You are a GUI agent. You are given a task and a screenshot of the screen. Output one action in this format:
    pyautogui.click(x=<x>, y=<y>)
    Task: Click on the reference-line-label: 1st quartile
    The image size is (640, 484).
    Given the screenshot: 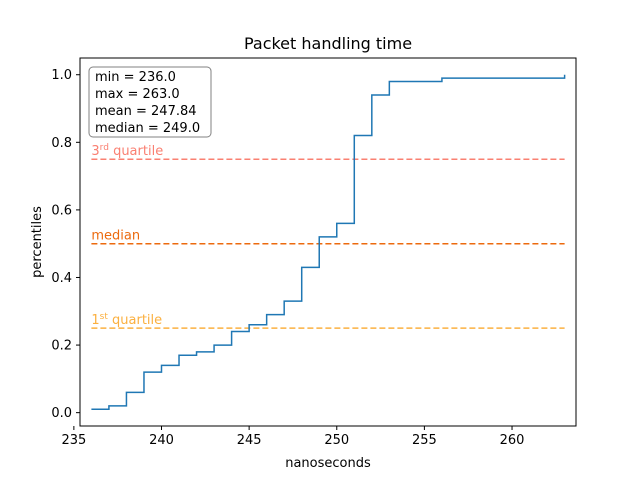 What is the action you would take?
    pyautogui.click(x=126, y=320)
    